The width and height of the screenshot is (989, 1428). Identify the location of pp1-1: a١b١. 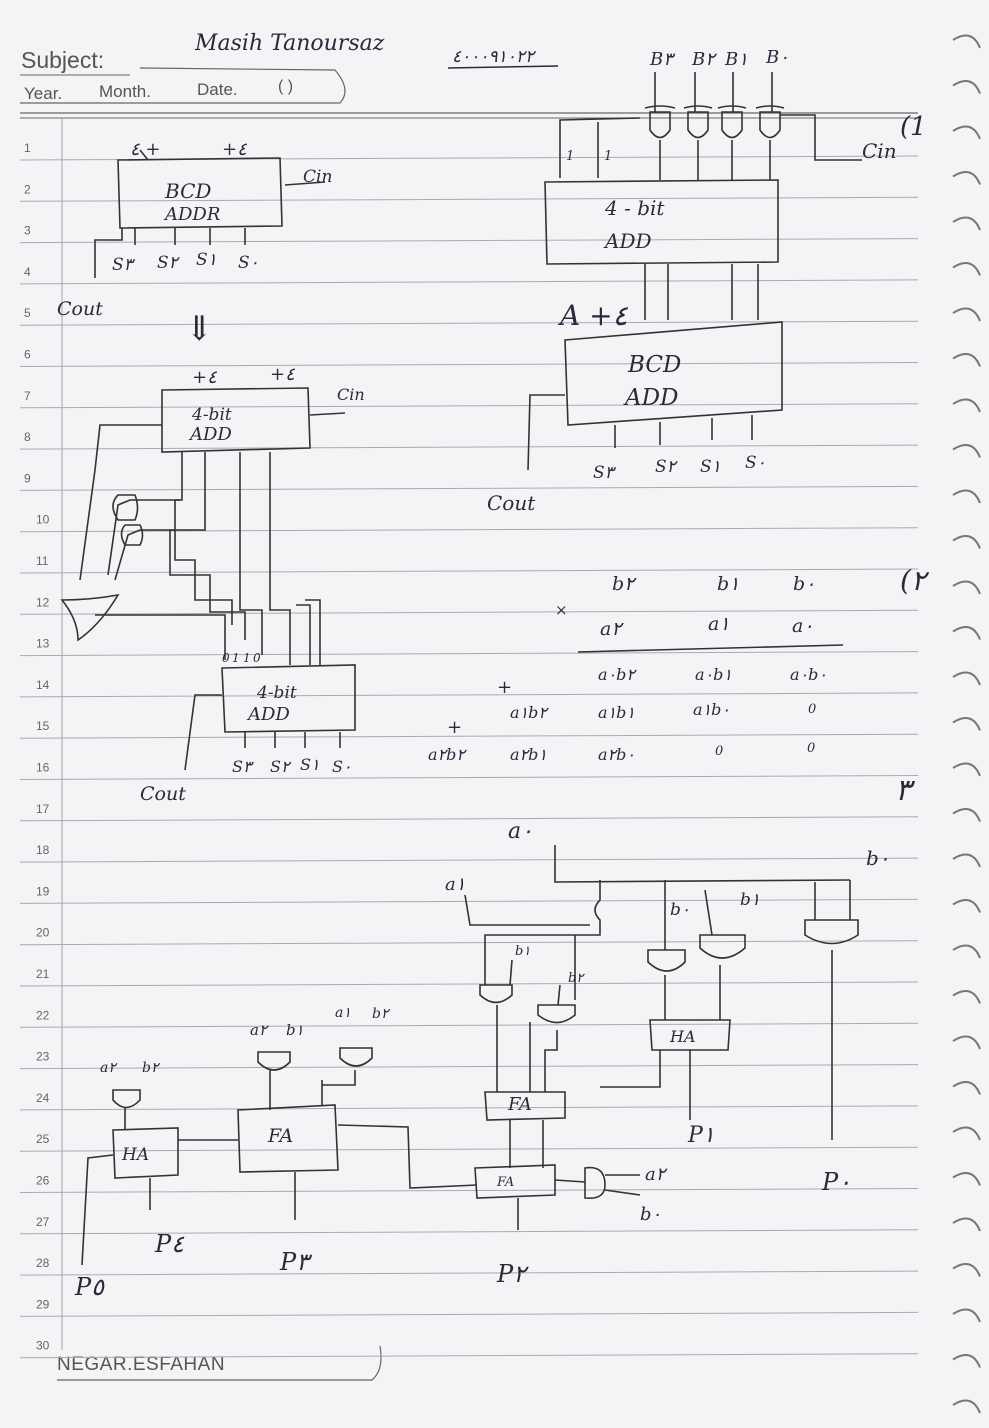
(616, 712).